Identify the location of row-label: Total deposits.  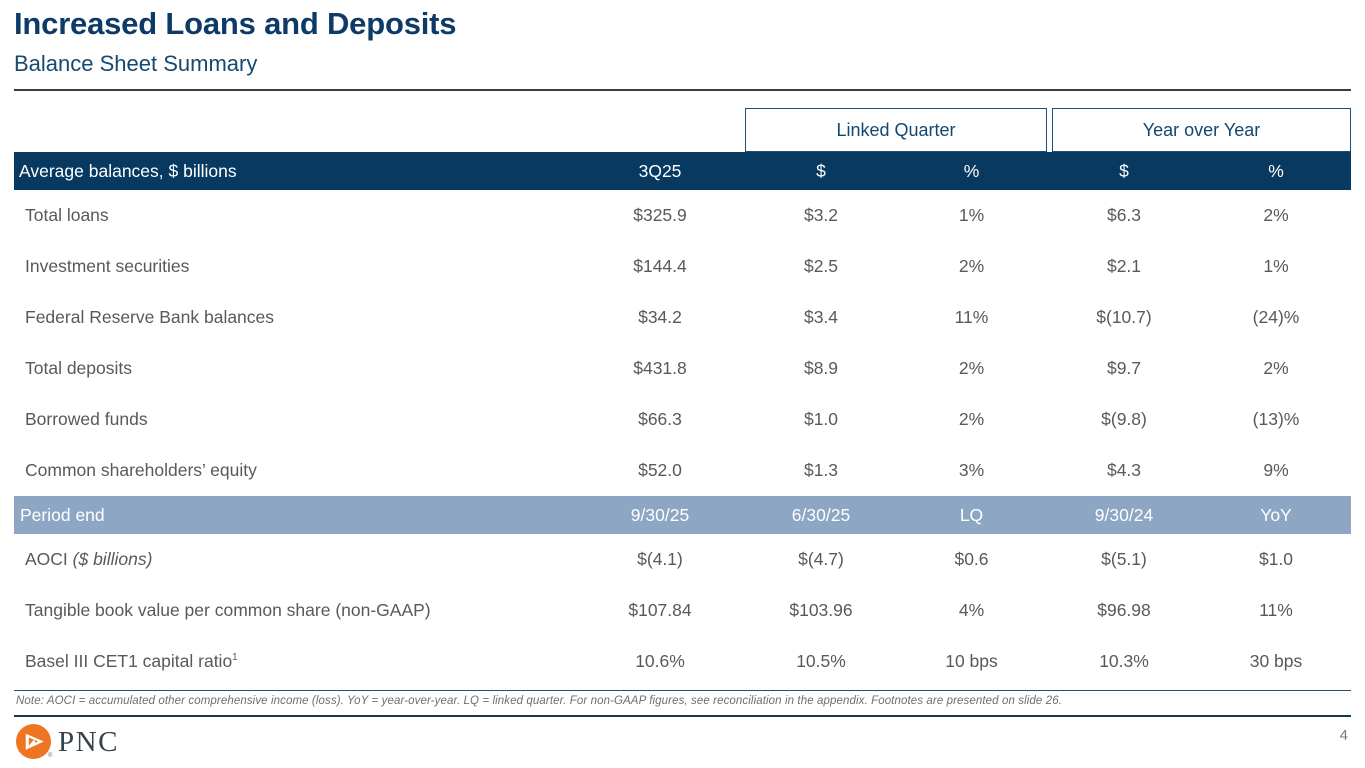
(79, 368).